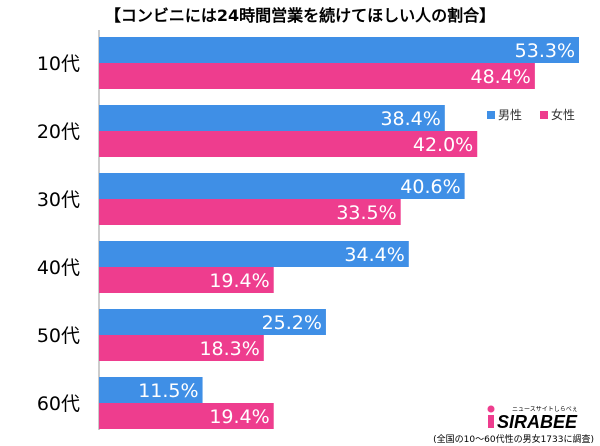 Image resolution: width=600 pixels, height=446 pixels. I want to click on chart-title: 【コンビニには24時間営業を続けてほしい人の割合】, so click(300, 15).